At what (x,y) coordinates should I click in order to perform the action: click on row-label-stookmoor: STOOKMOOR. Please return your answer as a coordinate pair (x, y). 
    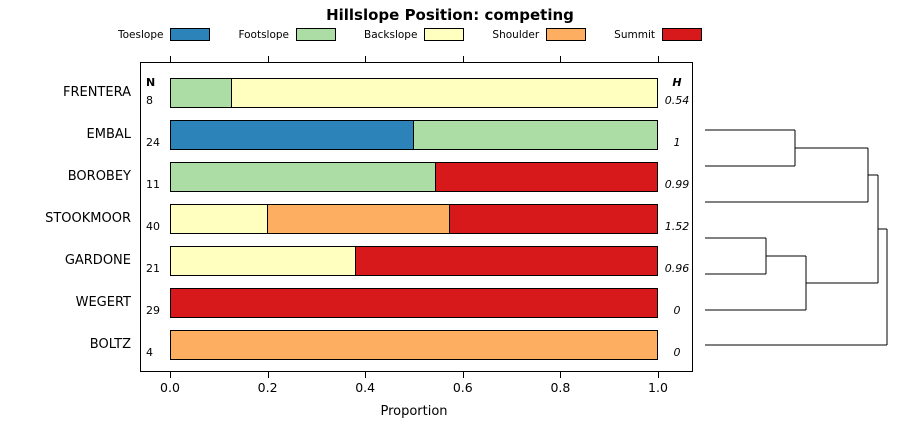
    Looking at the image, I should click on (88, 218).